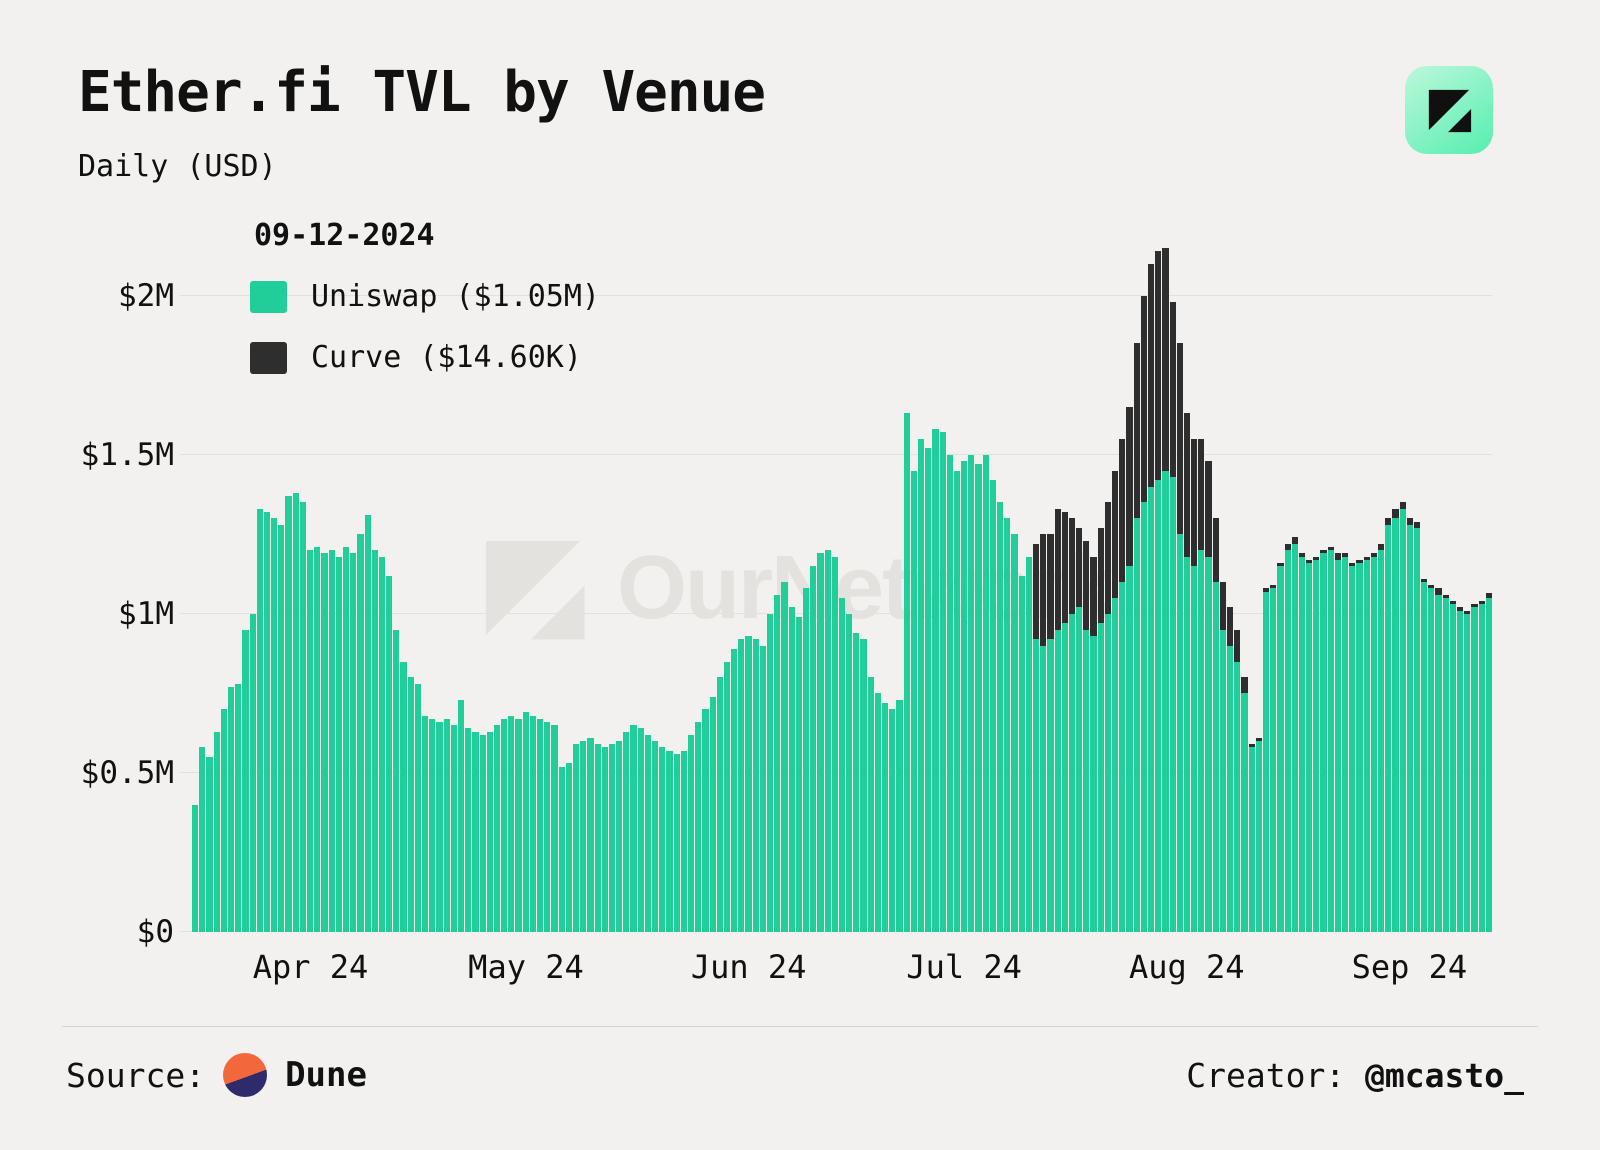 This screenshot has height=1150, width=1600. Describe the element at coordinates (425, 296) in the screenshot. I see `legend-item-uniswap: Uniswap ($1.05M)` at that location.